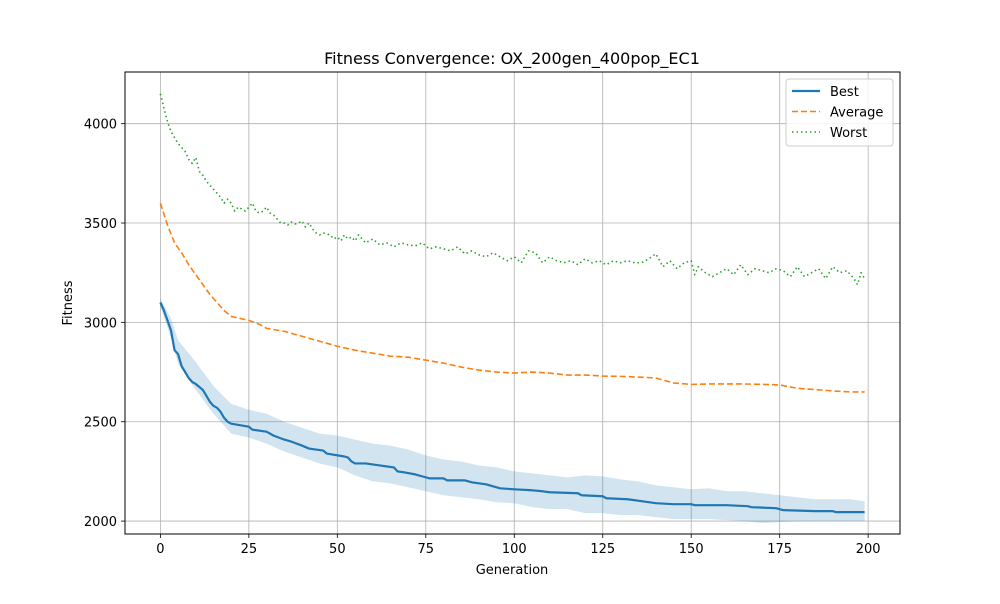 The height and width of the screenshot is (604, 1000). I want to click on x-tick-label: 175, so click(779, 549).